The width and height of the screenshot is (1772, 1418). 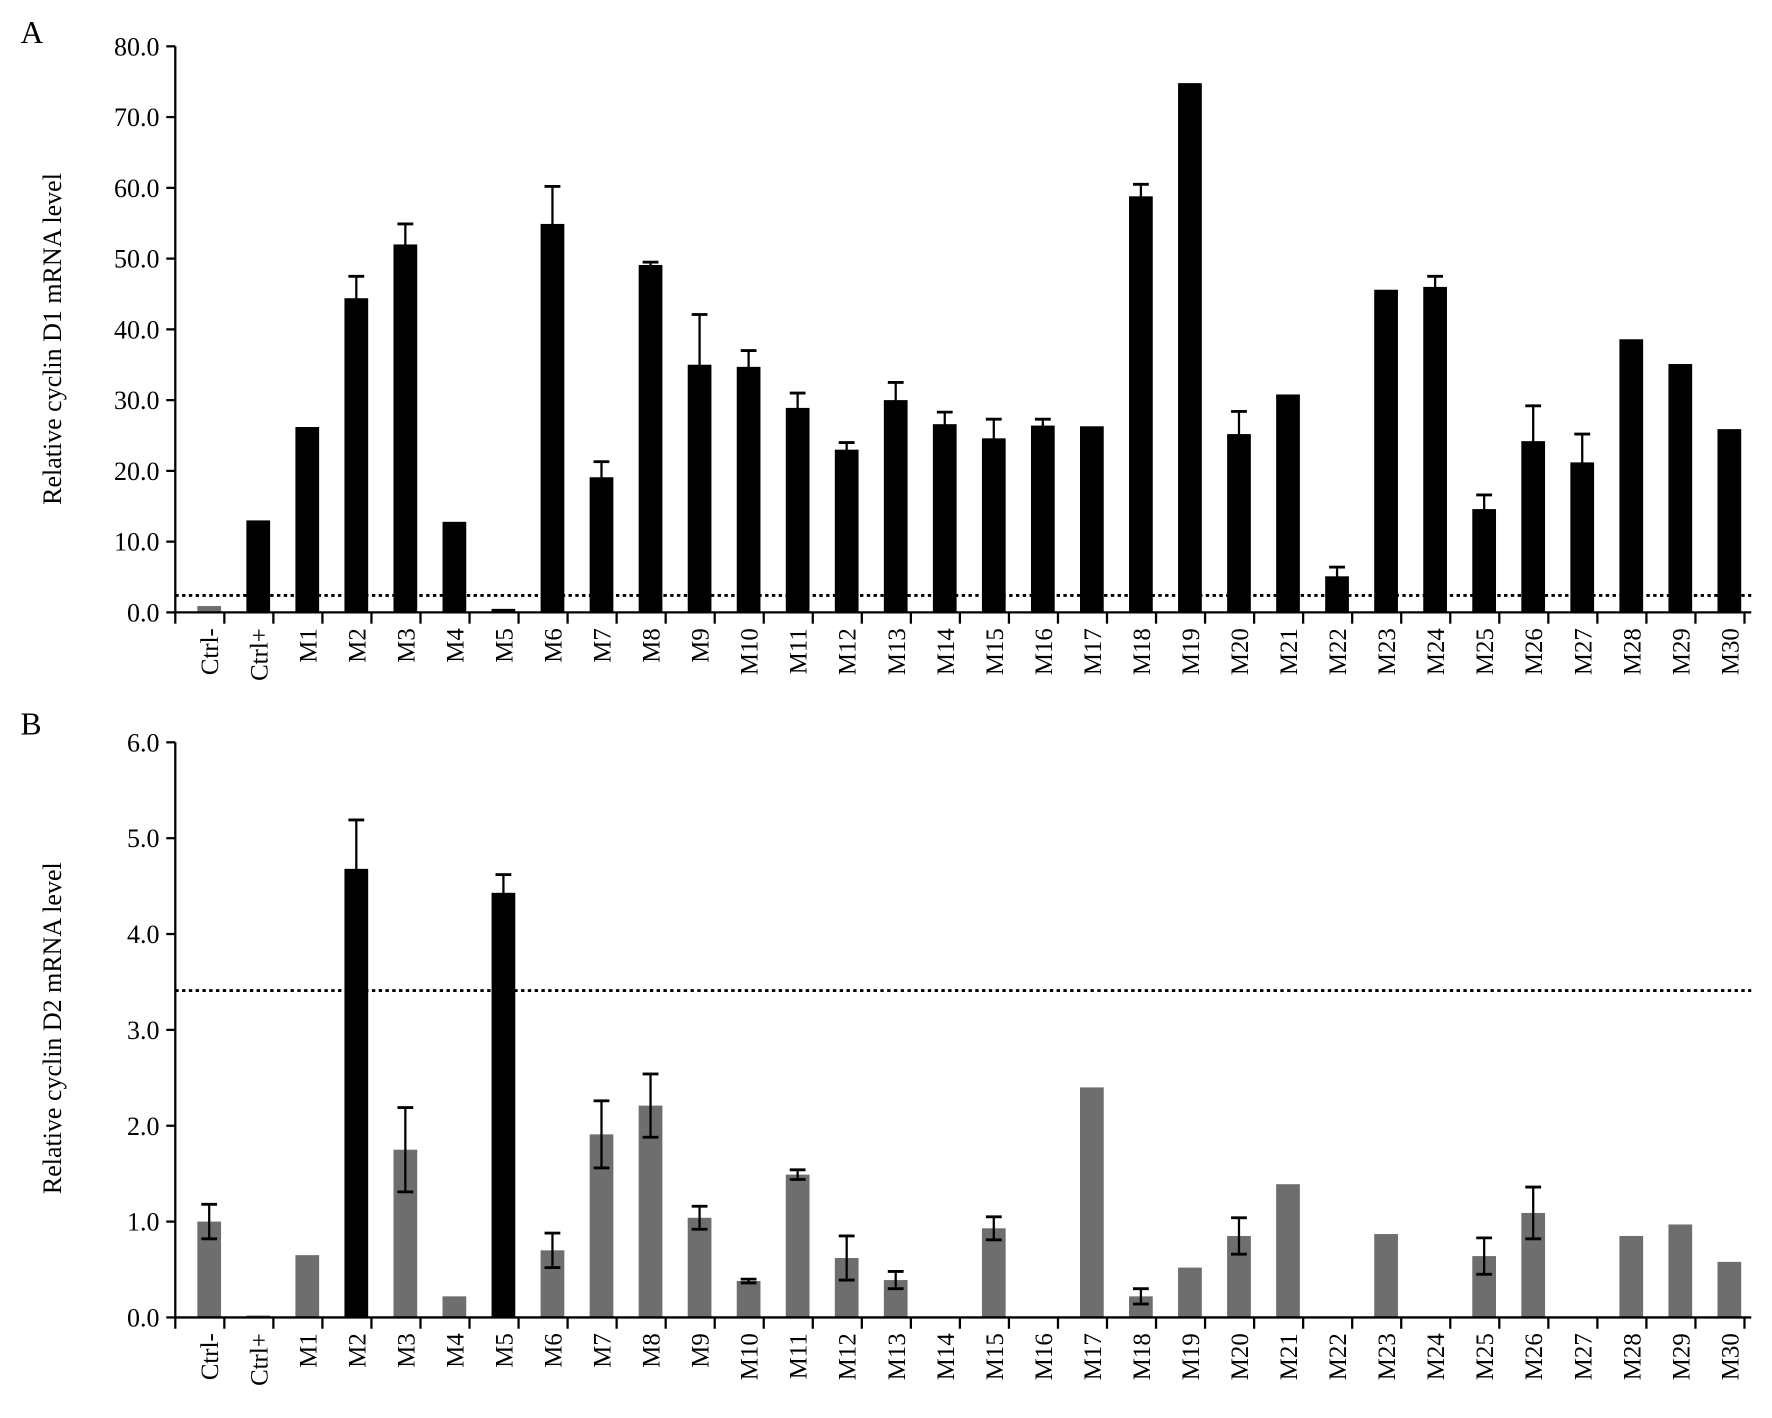 I want to click on bar-M15, so click(x=993, y=1273).